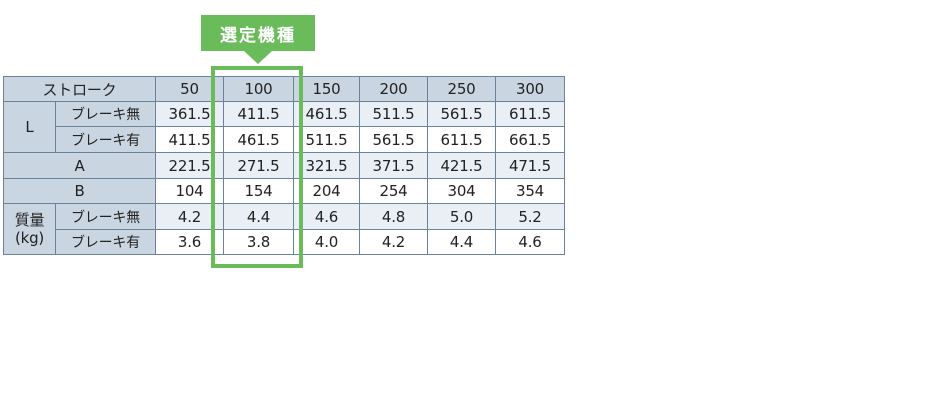  I want to click on table-cell: 661.5, so click(530, 140).